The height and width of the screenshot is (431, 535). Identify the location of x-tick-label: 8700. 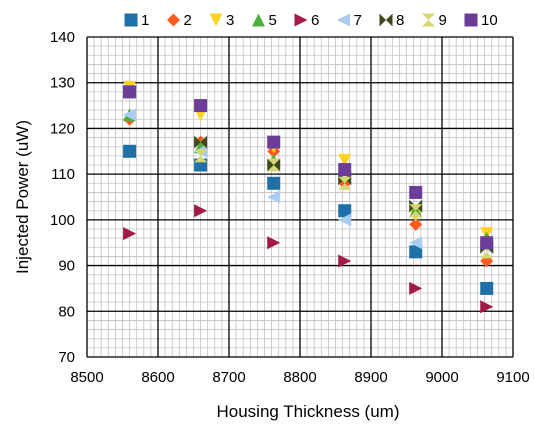
(228, 377).